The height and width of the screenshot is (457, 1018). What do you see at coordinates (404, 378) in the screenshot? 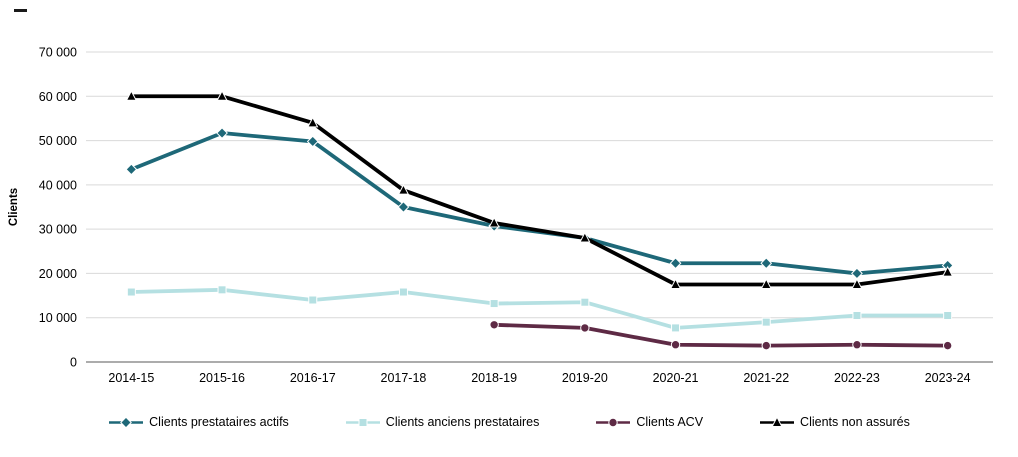
I see `x-tick-label: 2017-18` at bounding box center [404, 378].